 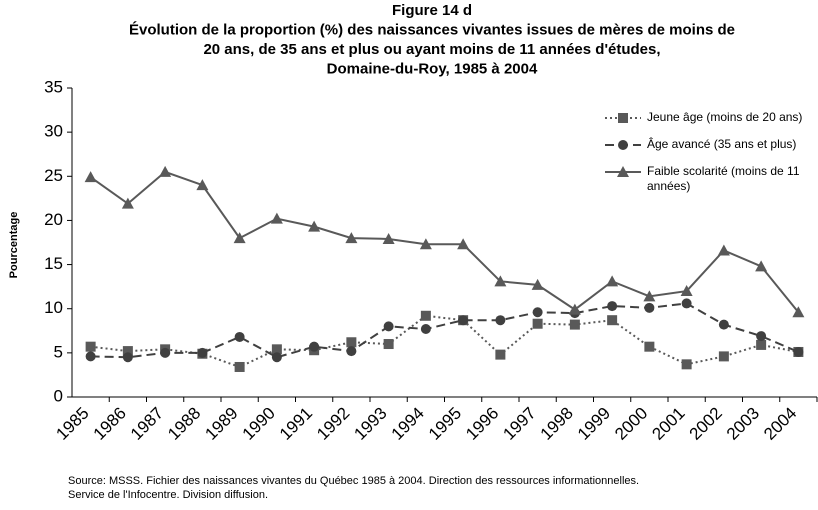 I want to click on x-tick-label: 2000, so click(x=631, y=424).